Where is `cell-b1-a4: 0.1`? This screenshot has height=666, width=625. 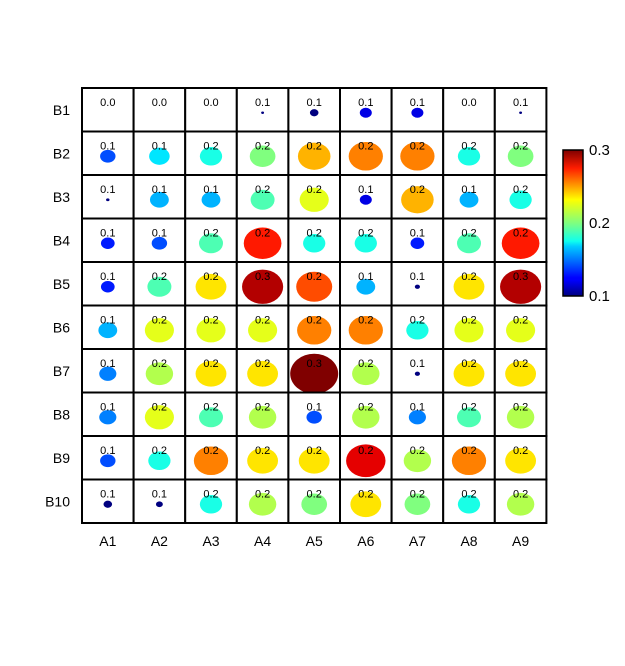 cell-b1-a4: 0.1 is located at coordinates (262, 110).